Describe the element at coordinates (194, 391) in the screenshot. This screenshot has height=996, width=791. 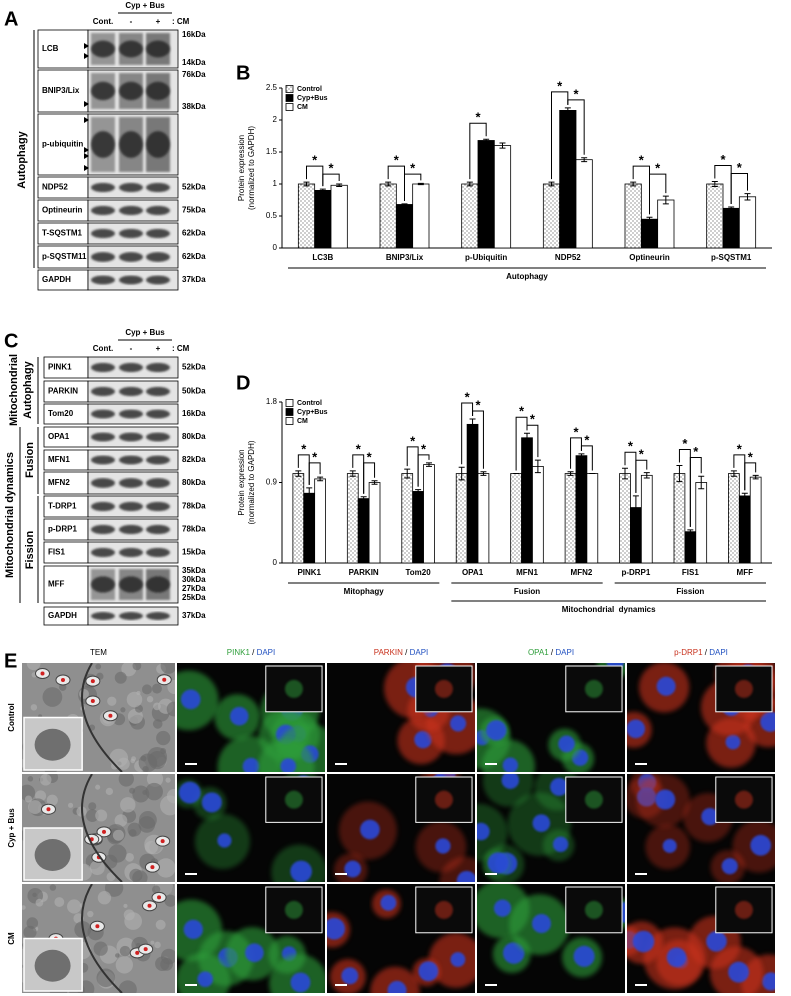
I see `blot-size: 50kDa` at that location.